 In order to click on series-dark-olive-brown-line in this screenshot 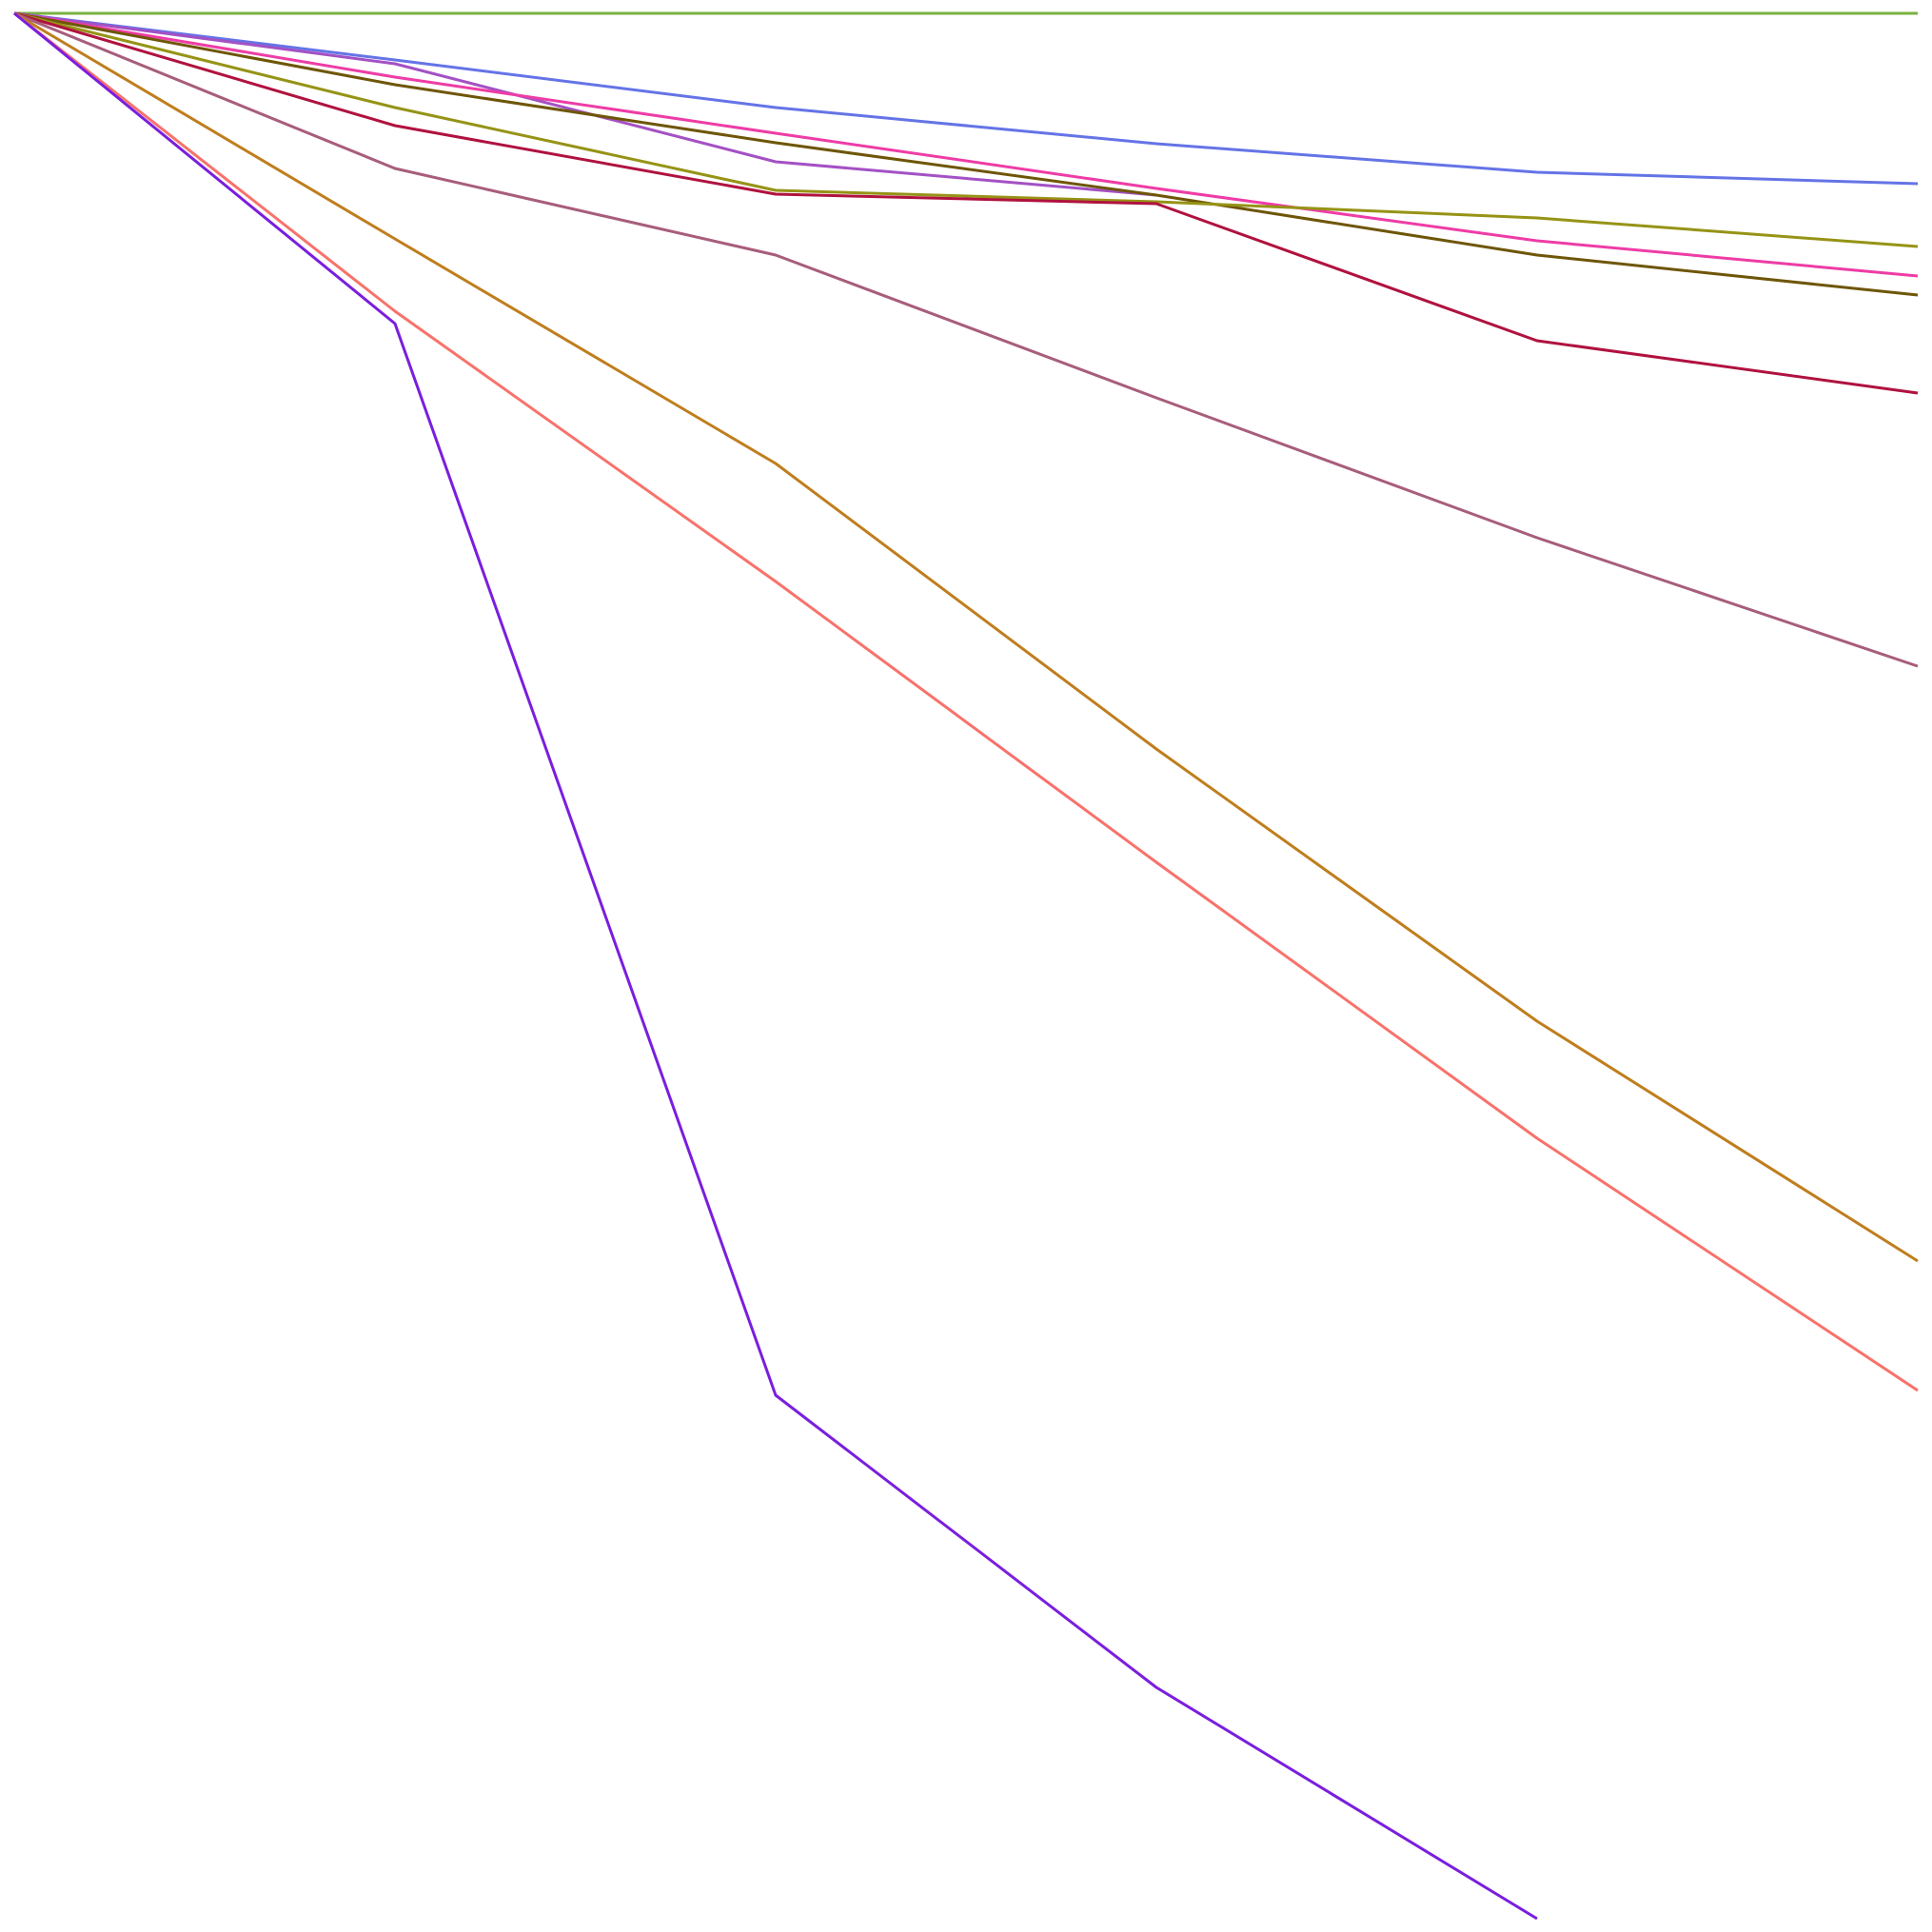, I will do `click(966, 154)`.